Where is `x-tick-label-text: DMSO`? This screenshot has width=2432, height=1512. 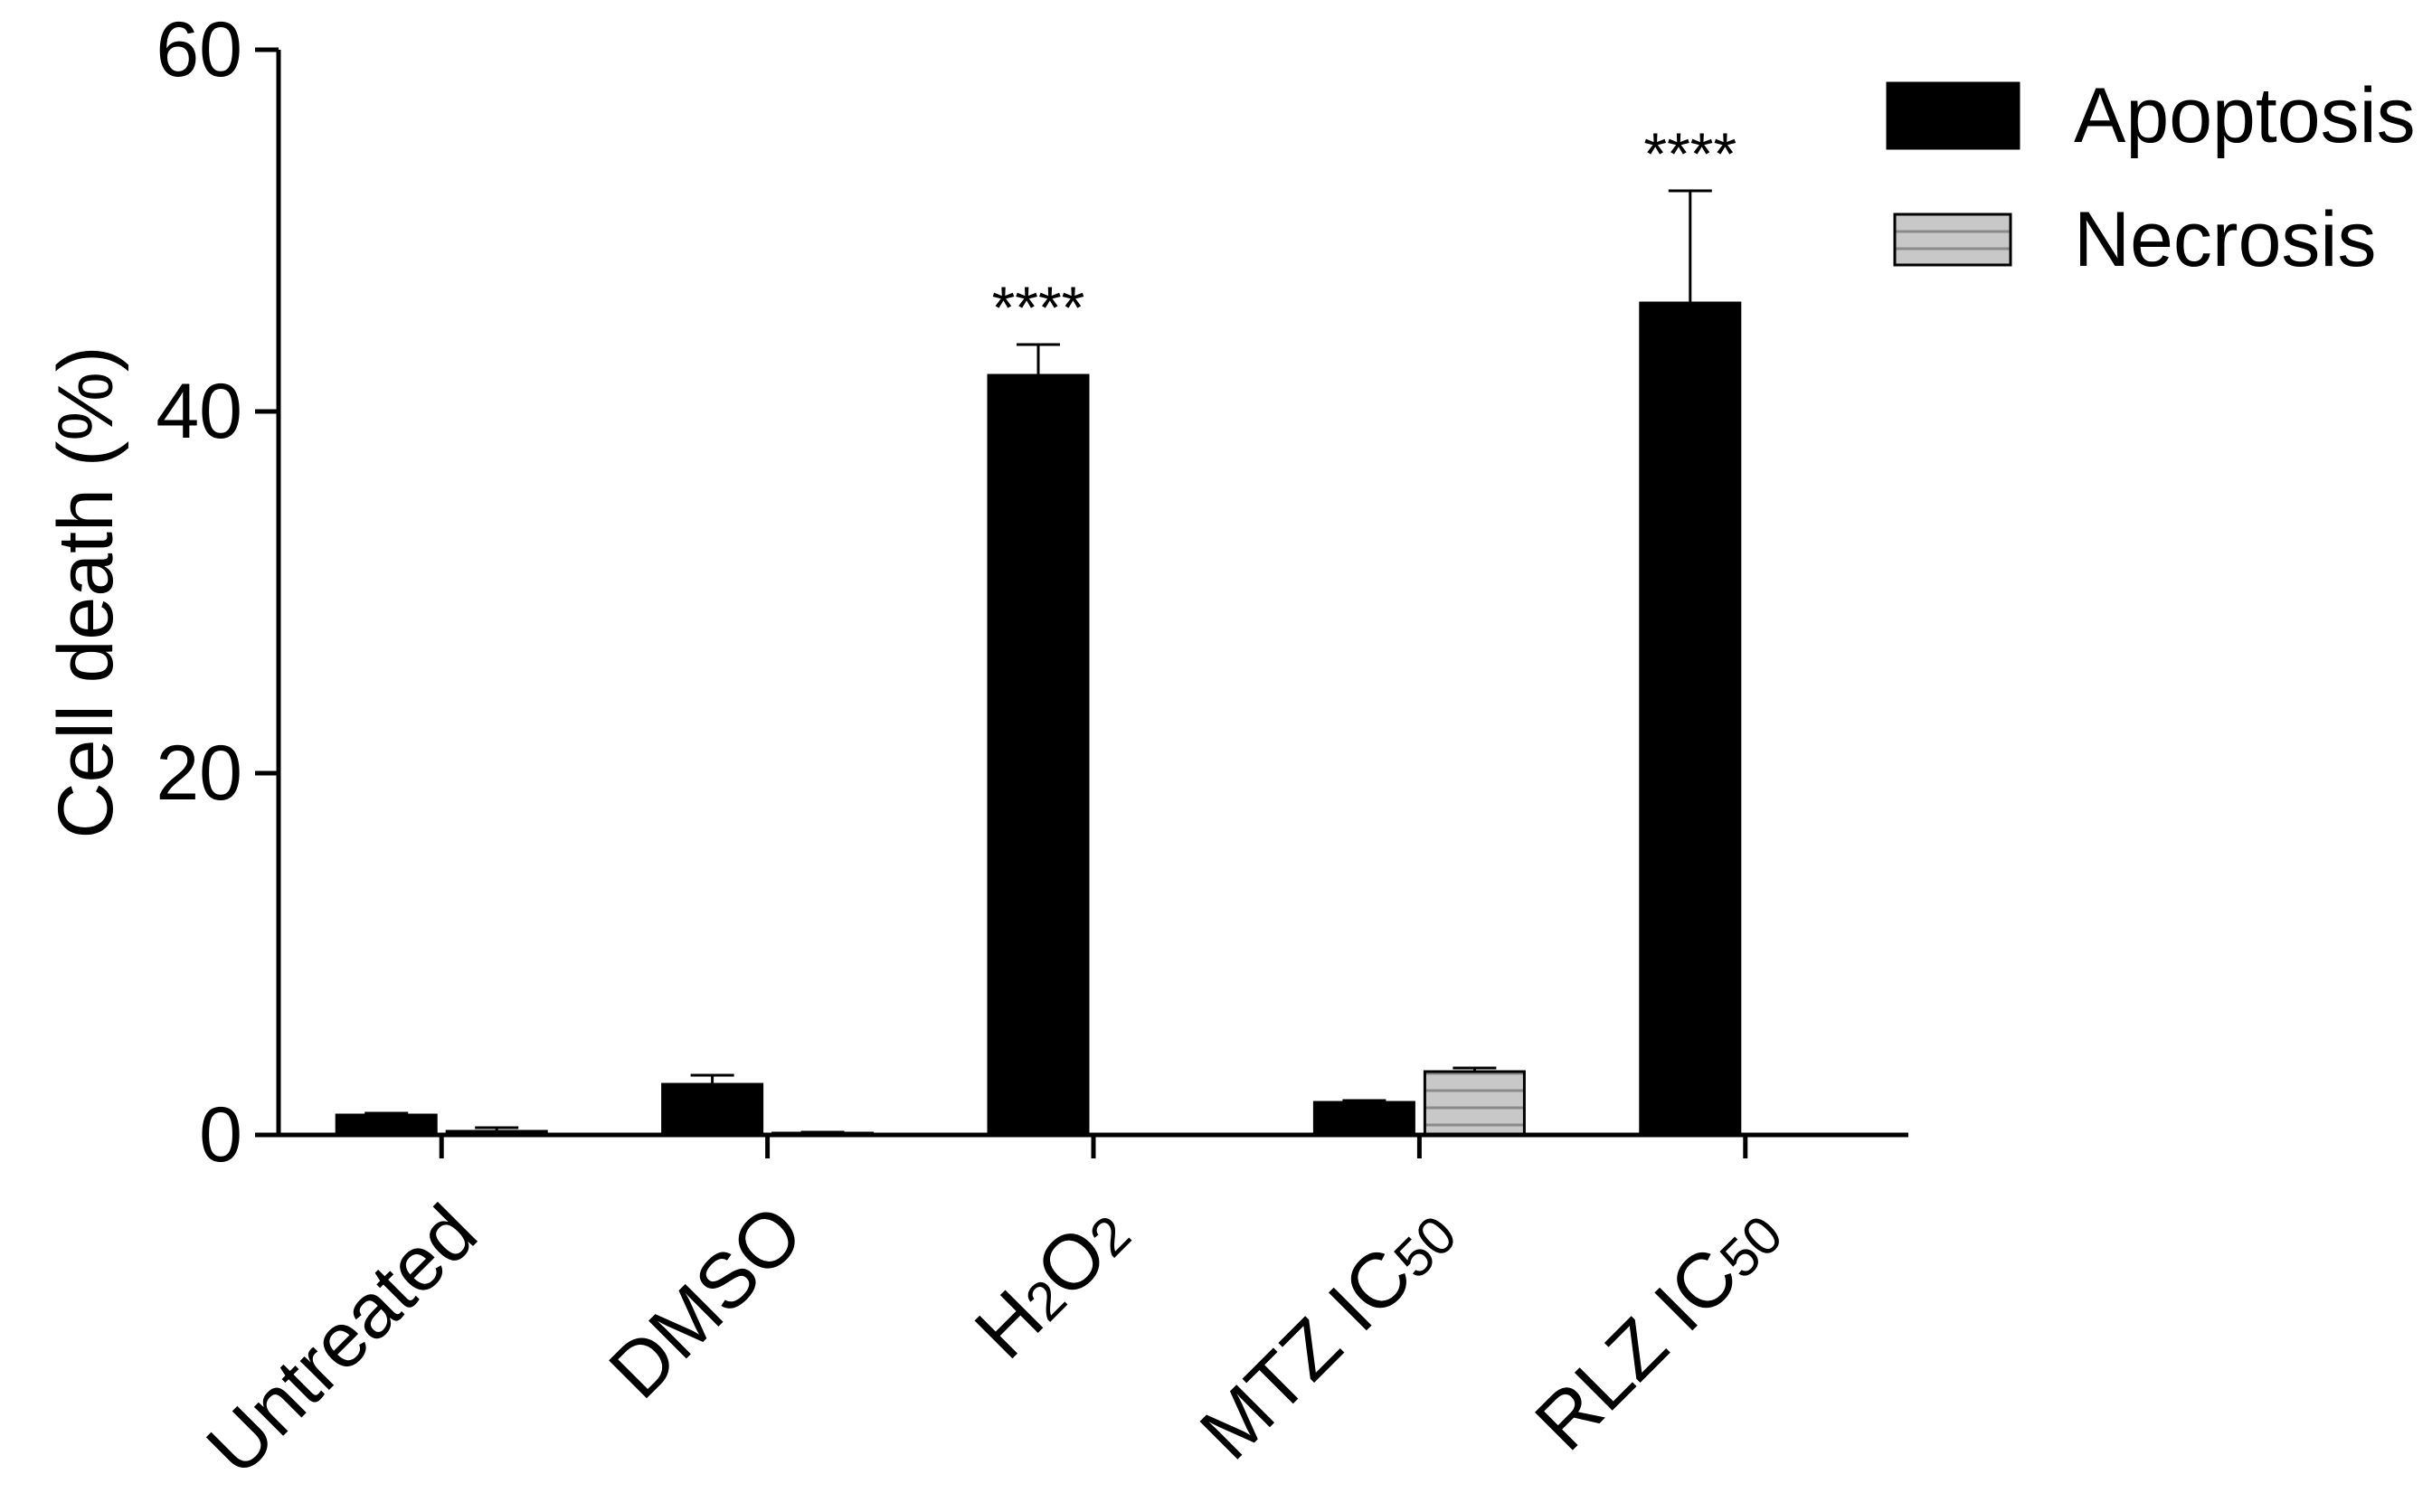
x-tick-label-text: DMSO is located at coordinates (705, 1301).